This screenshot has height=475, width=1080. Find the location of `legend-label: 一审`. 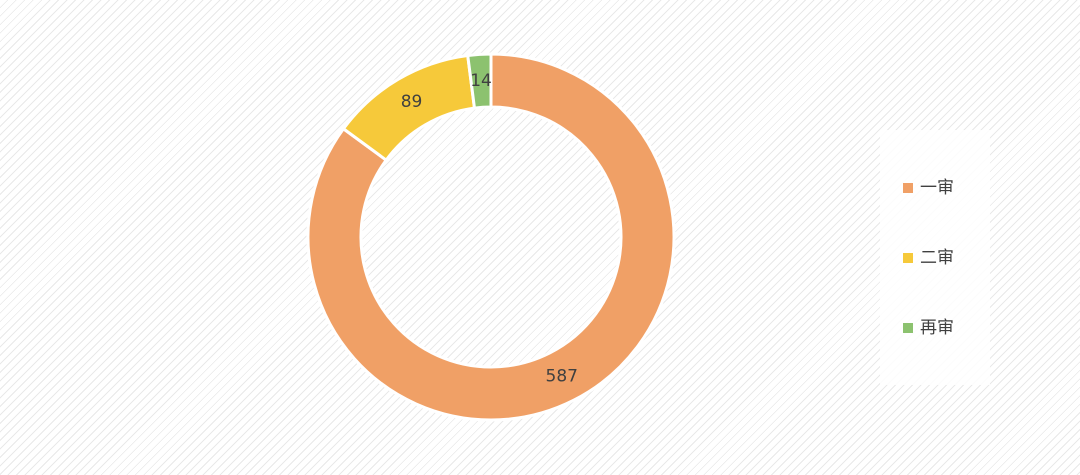

legend-label: 一审 is located at coordinates (937, 188).